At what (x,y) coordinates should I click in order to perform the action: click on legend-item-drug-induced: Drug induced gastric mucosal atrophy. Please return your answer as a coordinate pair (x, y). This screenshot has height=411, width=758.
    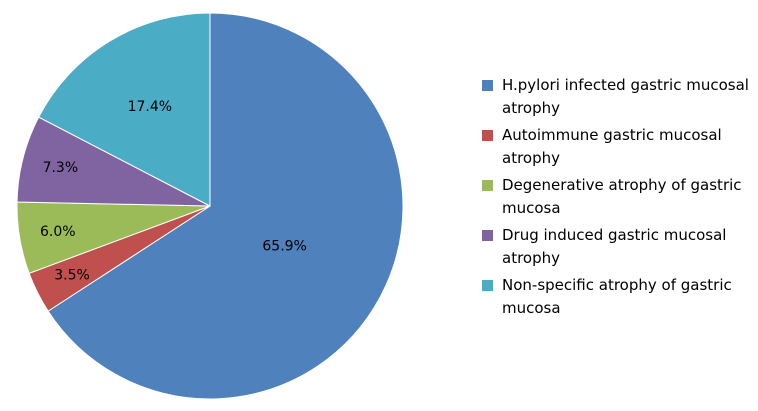
    Looking at the image, I should click on (617, 247).